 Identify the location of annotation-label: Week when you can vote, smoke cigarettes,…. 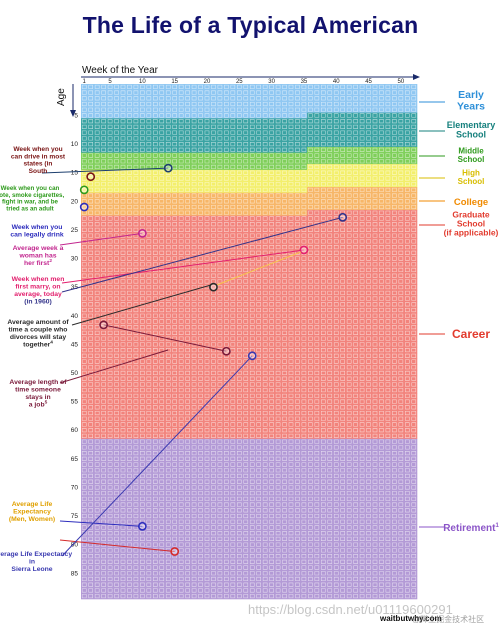
(32, 198).